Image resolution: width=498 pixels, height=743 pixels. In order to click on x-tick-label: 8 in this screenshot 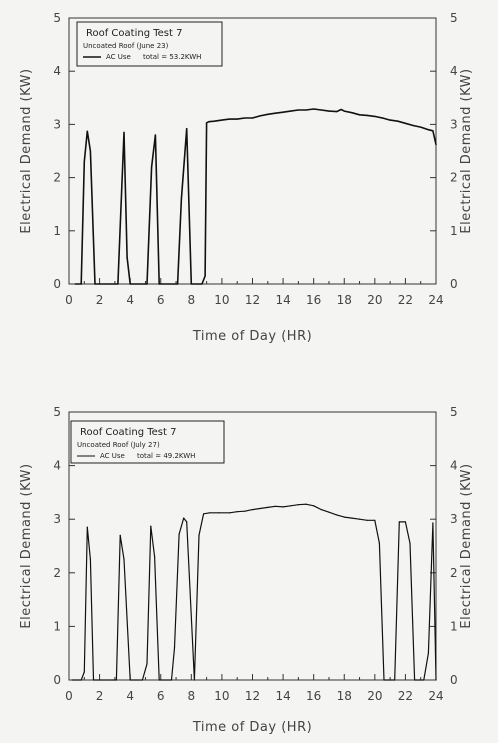, I will do `click(192, 300)`.